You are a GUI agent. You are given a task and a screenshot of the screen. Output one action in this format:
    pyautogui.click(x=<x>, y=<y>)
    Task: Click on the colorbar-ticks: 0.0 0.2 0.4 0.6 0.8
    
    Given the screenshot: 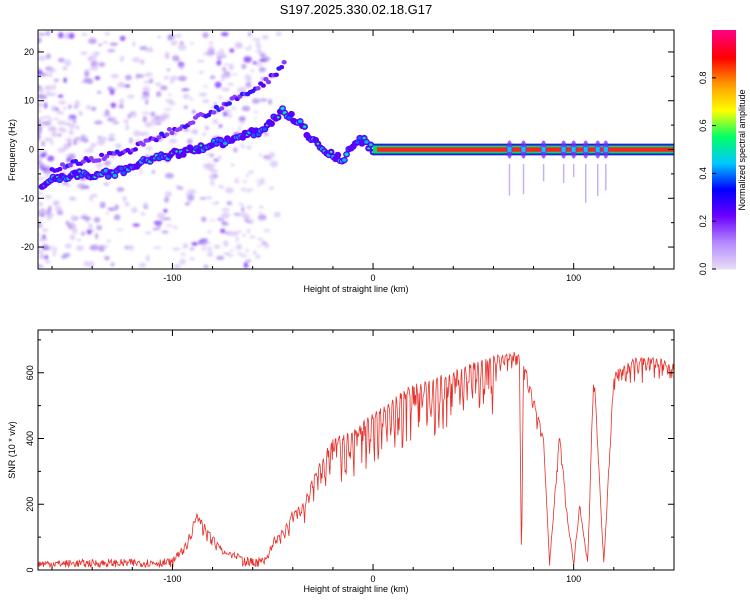 What is the action you would take?
    pyautogui.click(x=707, y=173)
    